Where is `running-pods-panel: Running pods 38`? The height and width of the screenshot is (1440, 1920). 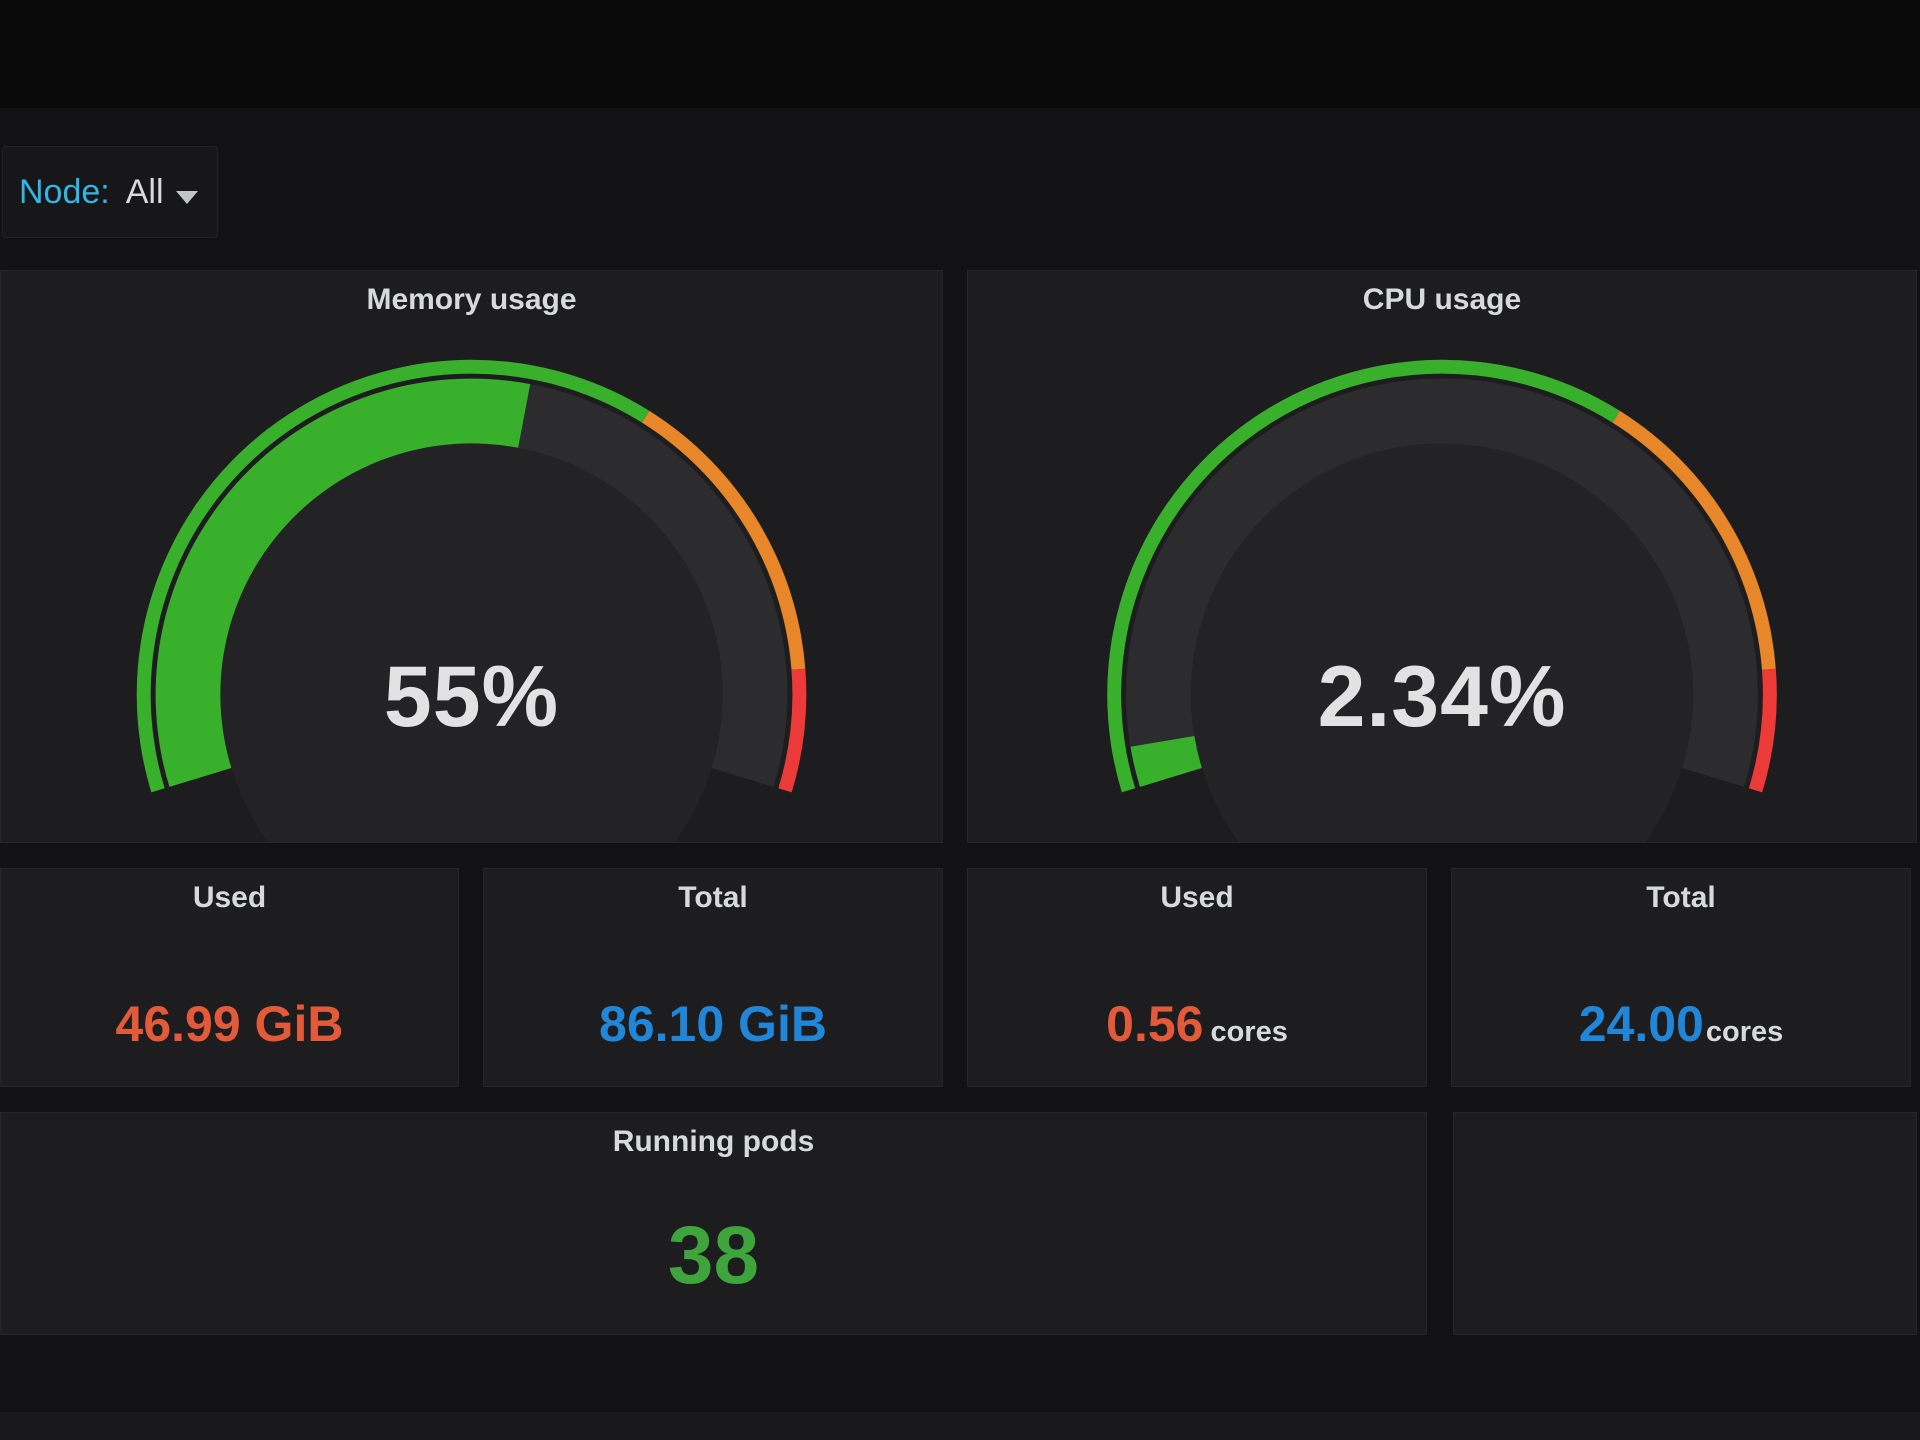 running-pods-panel: Running pods 38 is located at coordinates (713, 1223).